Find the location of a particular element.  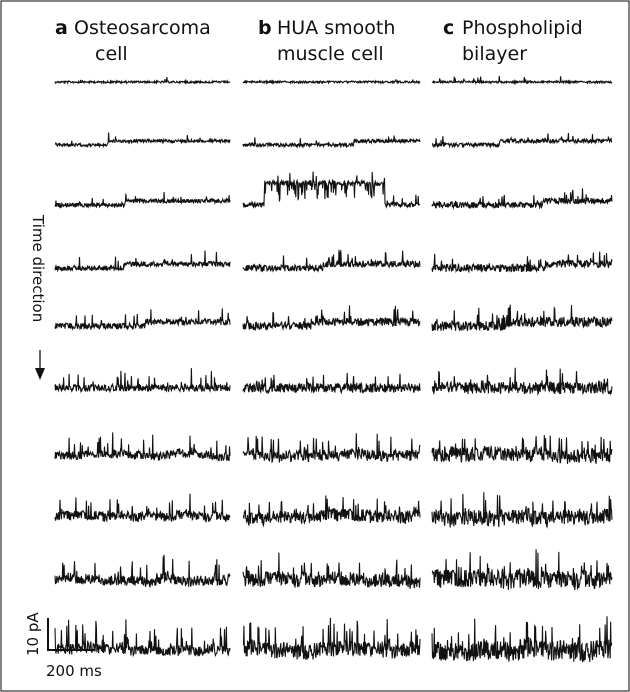

time-label: Time direction is located at coordinates (38, 268).